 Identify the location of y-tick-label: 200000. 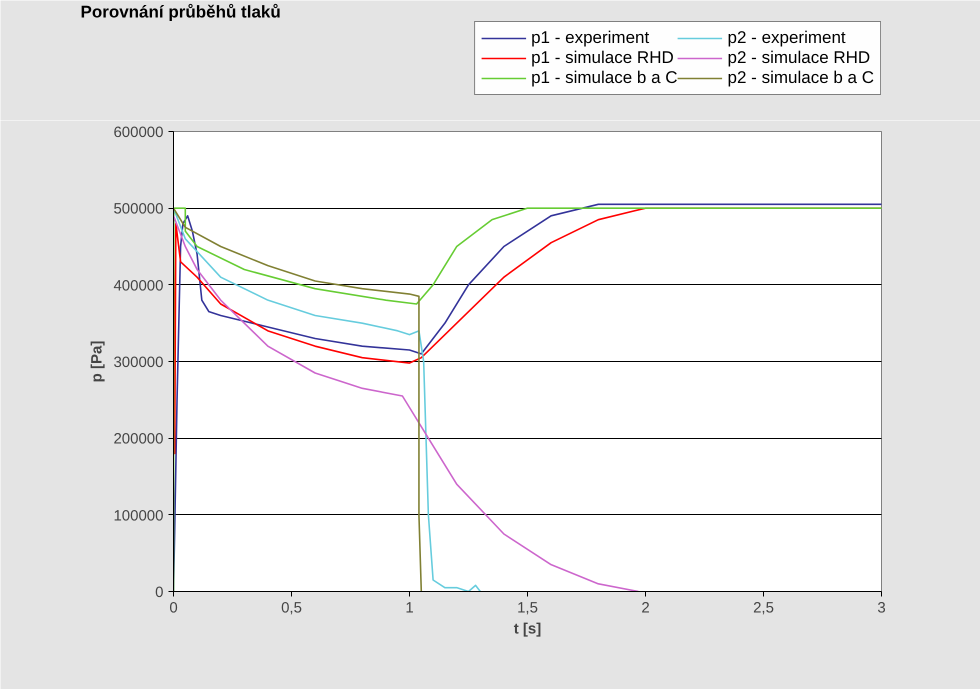
(138, 439).